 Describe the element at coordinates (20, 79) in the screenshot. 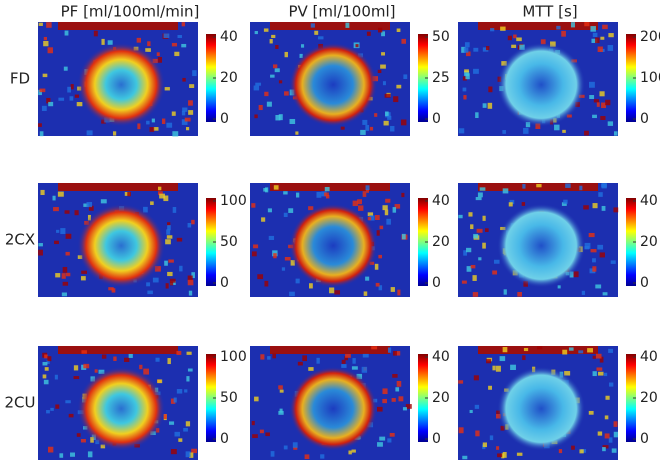

I see `row-label: FD` at that location.